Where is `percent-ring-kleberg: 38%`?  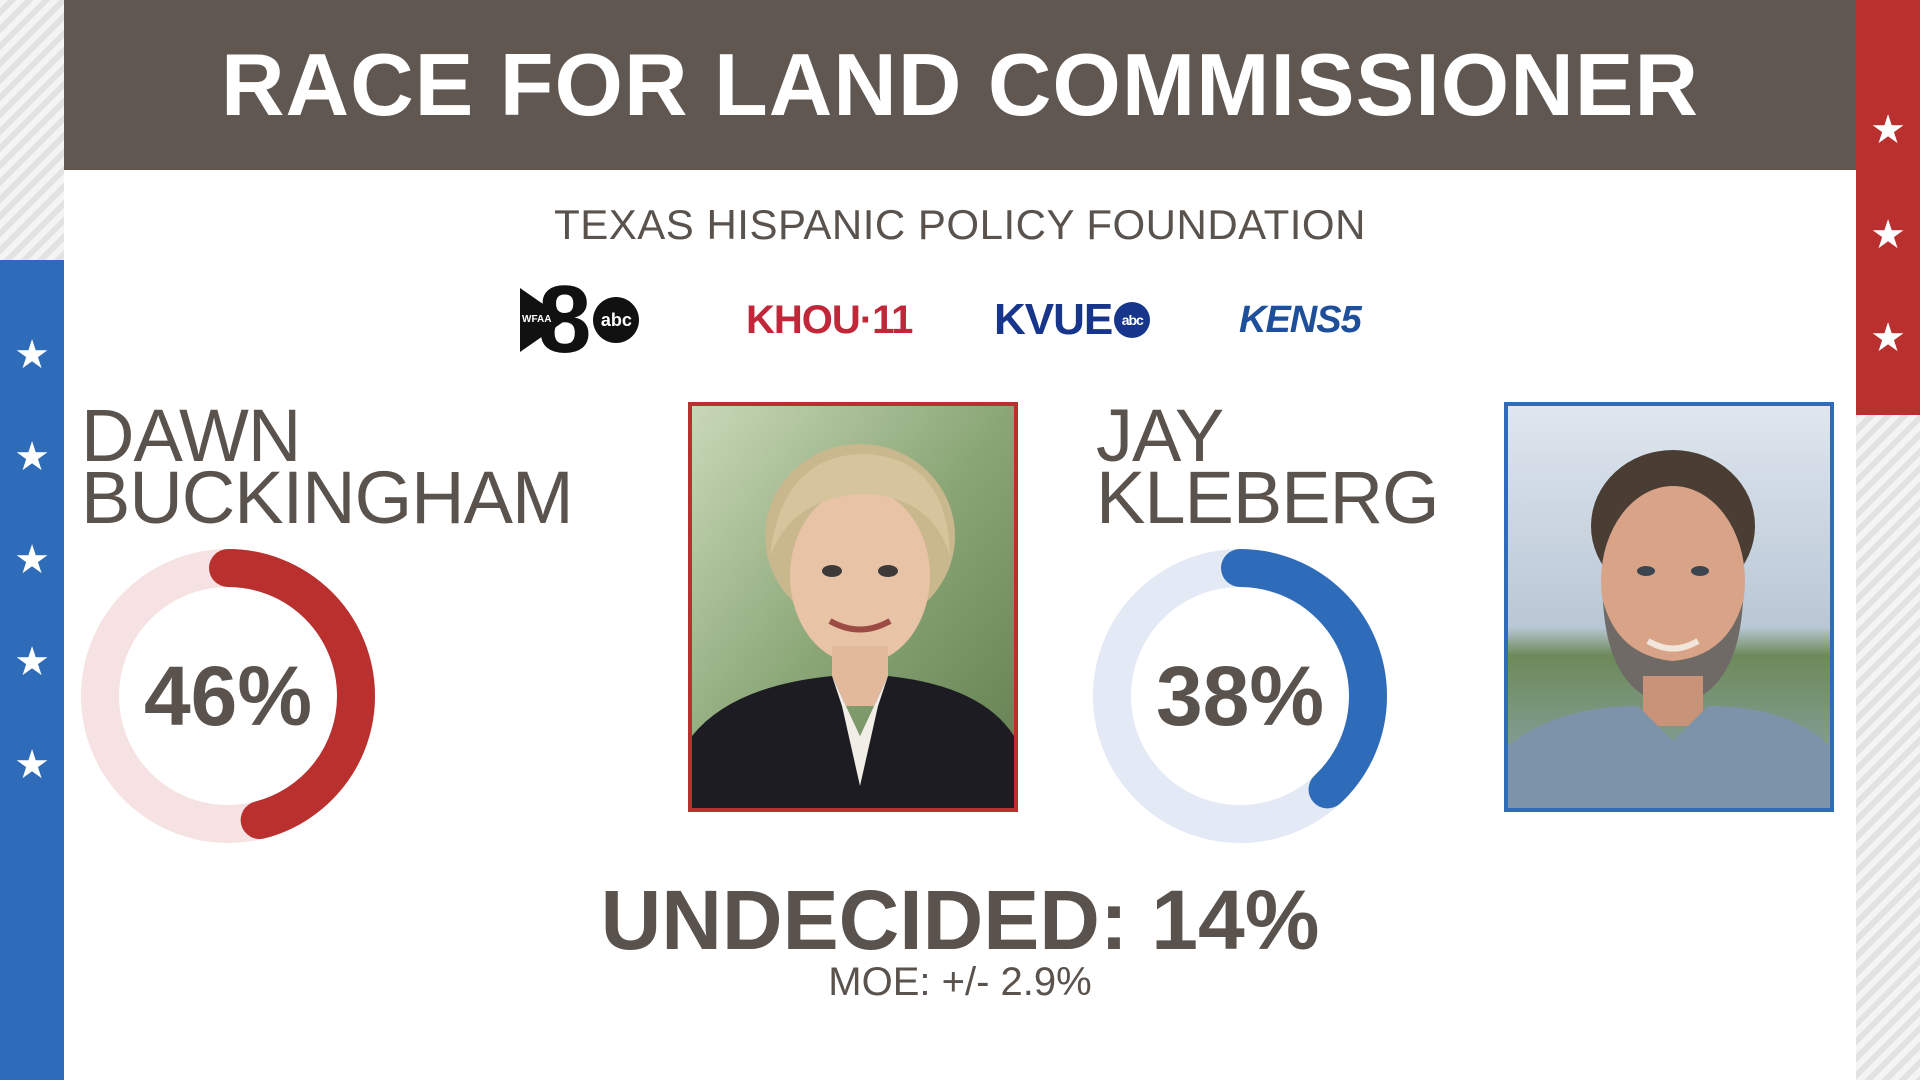 percent-ring-kleberg: 38% is located at coordinates (1240, 698).